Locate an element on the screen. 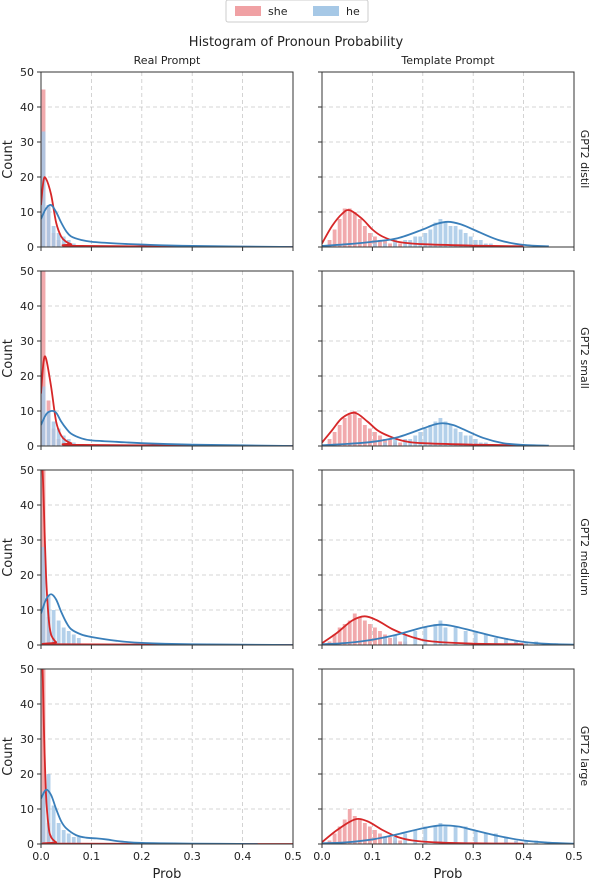 Image resolution: width=592 pixels, height=880 pixels. row-title-gpt2-small: GPT2 small is located at coordinates (584, 358).